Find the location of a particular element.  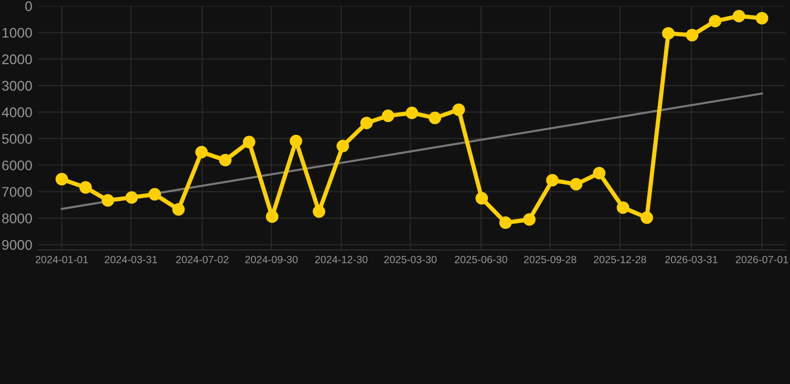

y-tick-label: 2000 is located at coordinates (17, 59).